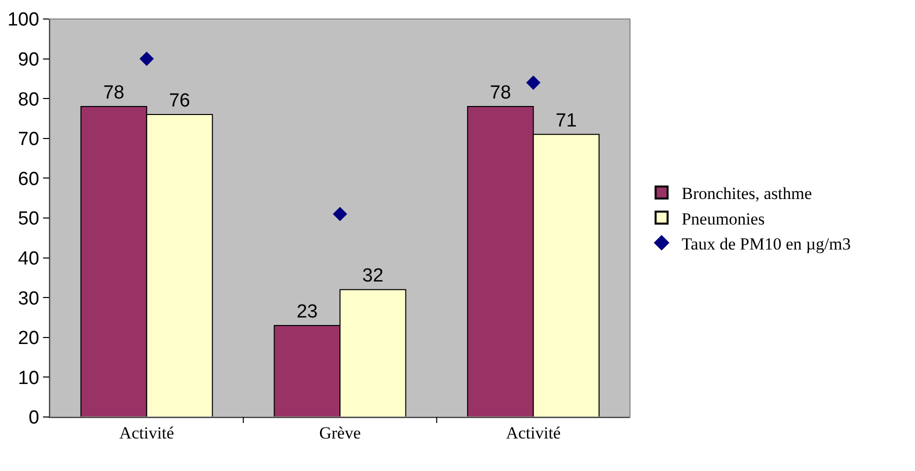  What do you see at coordinates (179, 101) in the screenshot?
I see `data-label: 76` at bounding box center [179, 101].